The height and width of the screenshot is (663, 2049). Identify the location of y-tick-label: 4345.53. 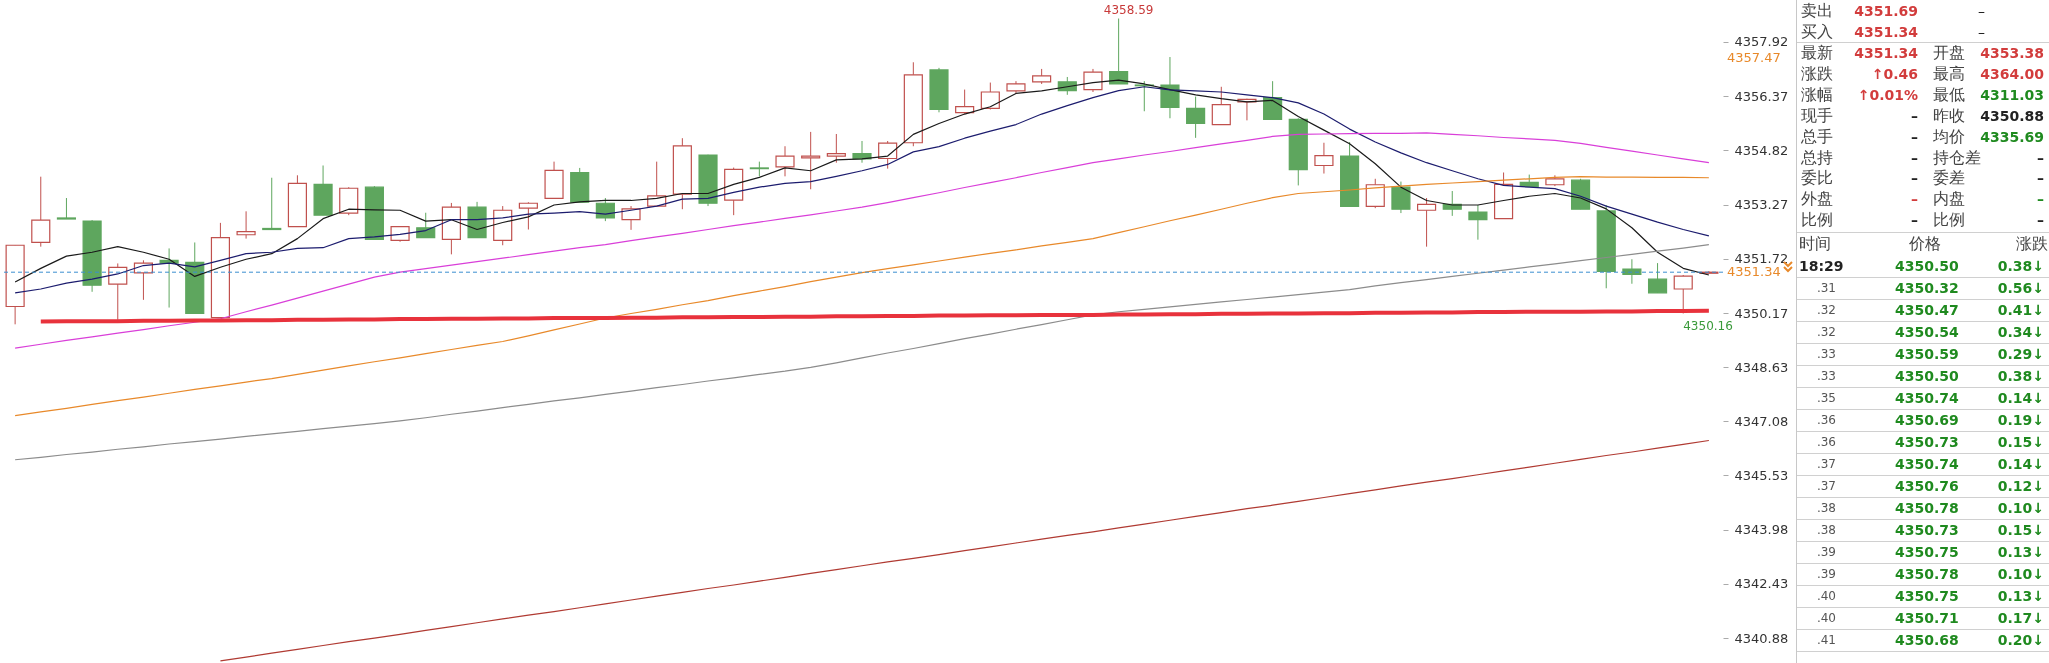
(1761, 475).